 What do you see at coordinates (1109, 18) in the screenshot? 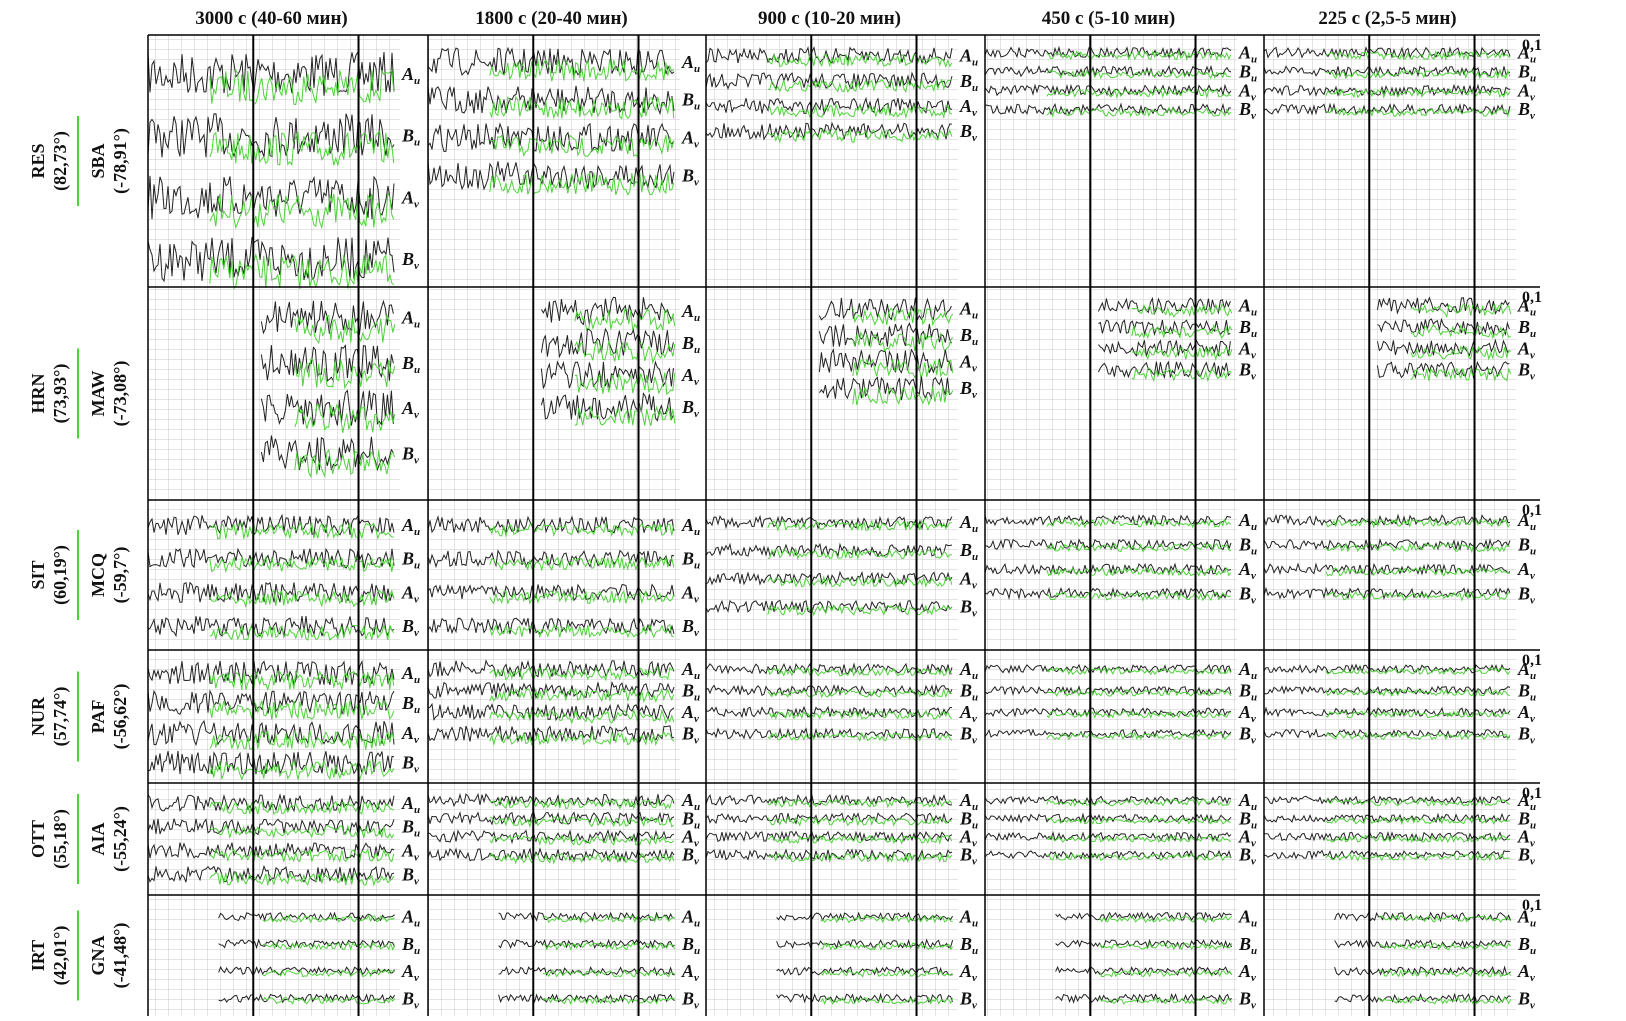
I see `column-header: 450 с (5-10 мин)` at bounding box center [1109, 18].